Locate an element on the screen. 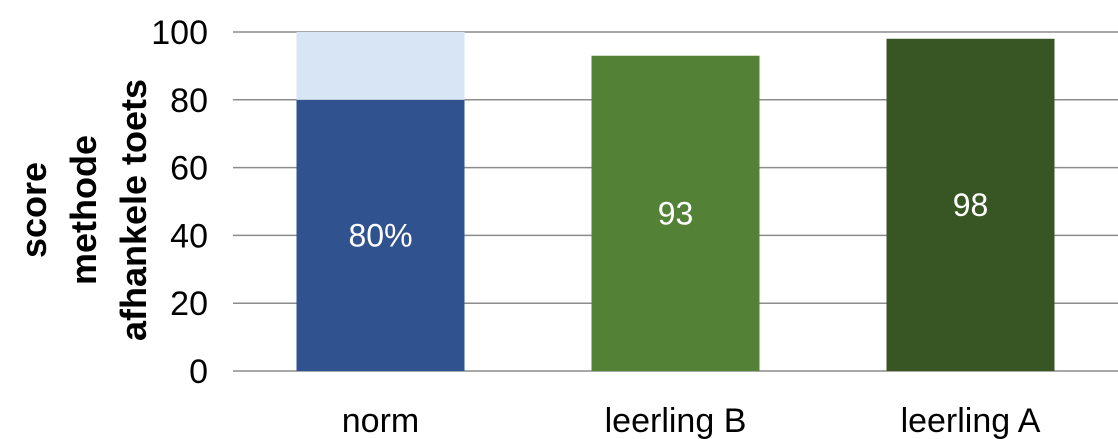 This screenshot has width=1118, height=439. y-axis-title-line-2: methode is located at coordinates (83, 210).